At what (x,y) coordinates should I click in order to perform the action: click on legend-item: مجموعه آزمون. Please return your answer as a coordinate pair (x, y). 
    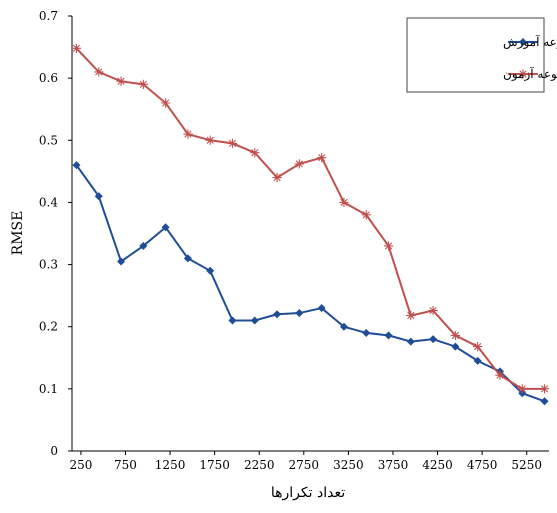
    Looking at the image, I should click on (530, 73).